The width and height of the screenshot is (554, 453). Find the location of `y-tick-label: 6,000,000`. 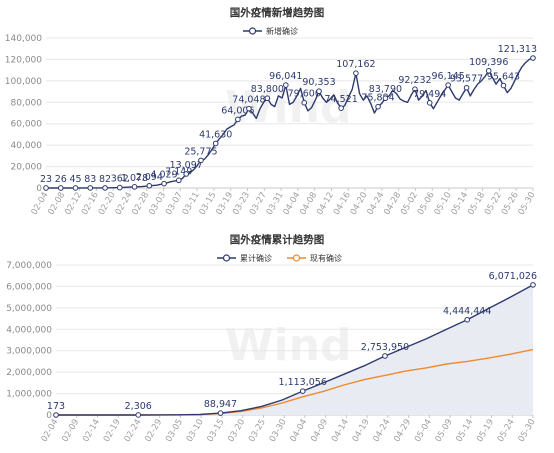

y-tick-label: 6,000,000 is located at coordinates (29, 287).